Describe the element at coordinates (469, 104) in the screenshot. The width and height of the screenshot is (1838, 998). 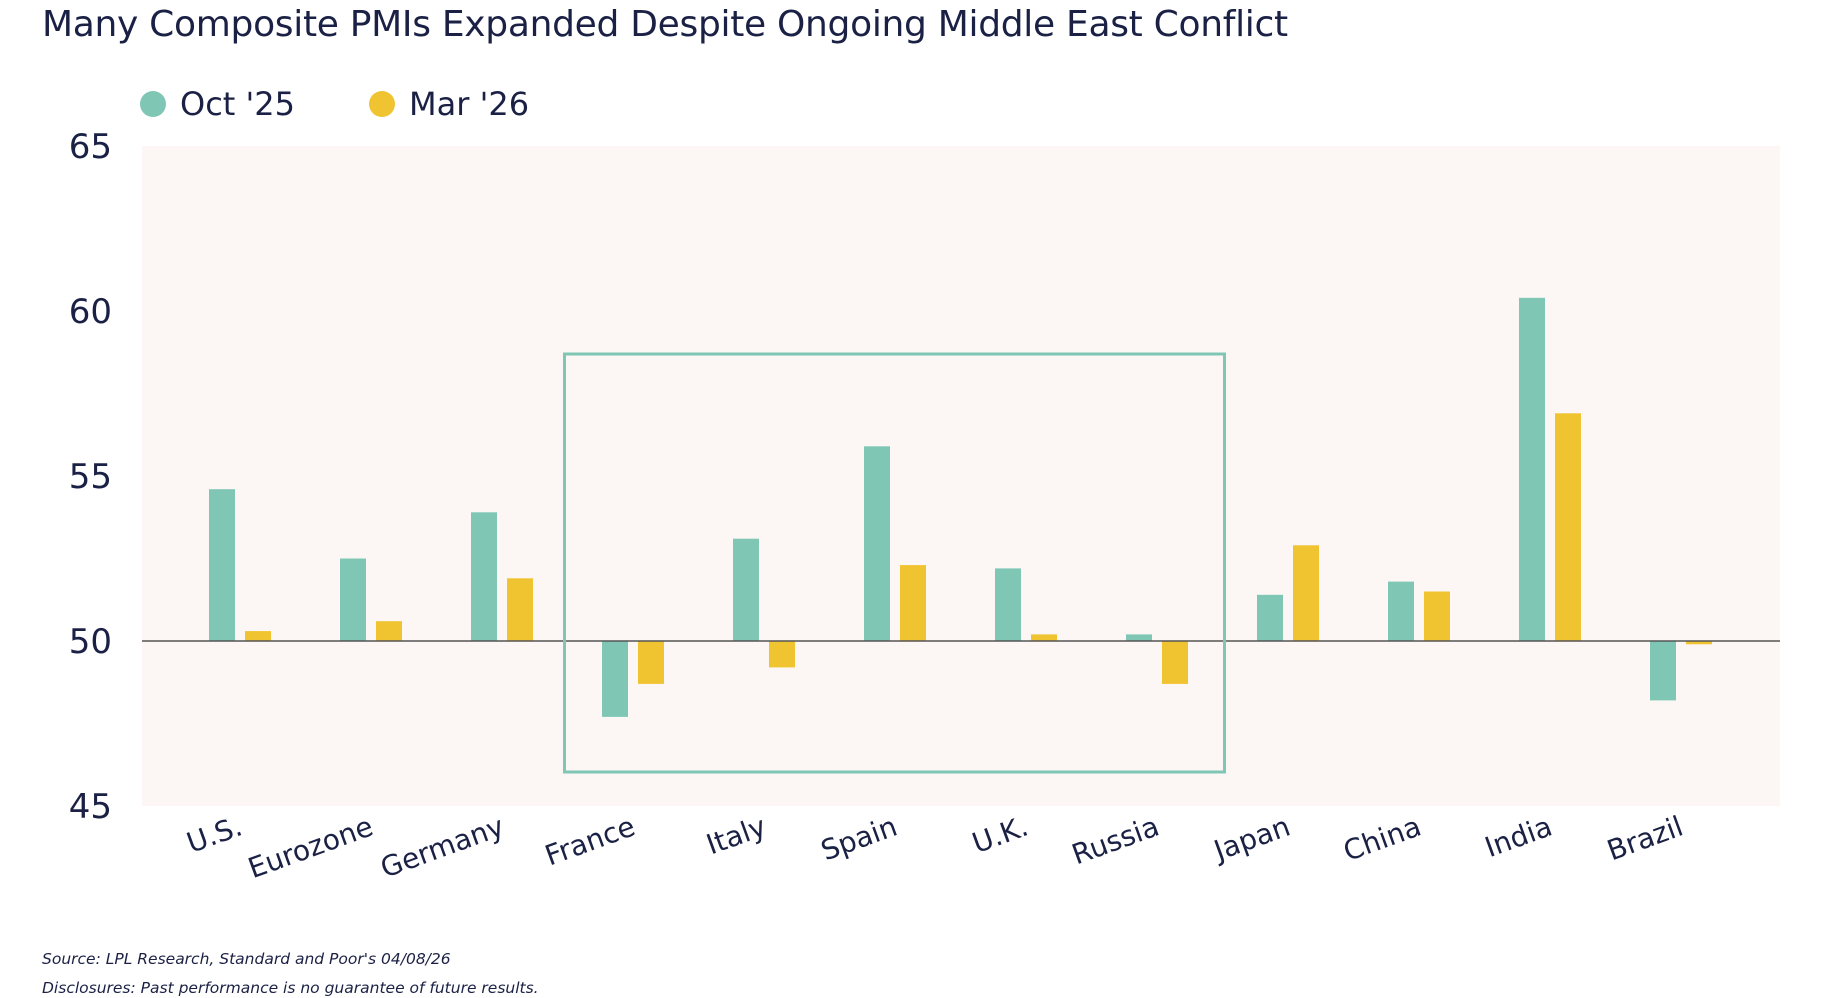
I see `legend-label-mar26: Mar '26` at that location.